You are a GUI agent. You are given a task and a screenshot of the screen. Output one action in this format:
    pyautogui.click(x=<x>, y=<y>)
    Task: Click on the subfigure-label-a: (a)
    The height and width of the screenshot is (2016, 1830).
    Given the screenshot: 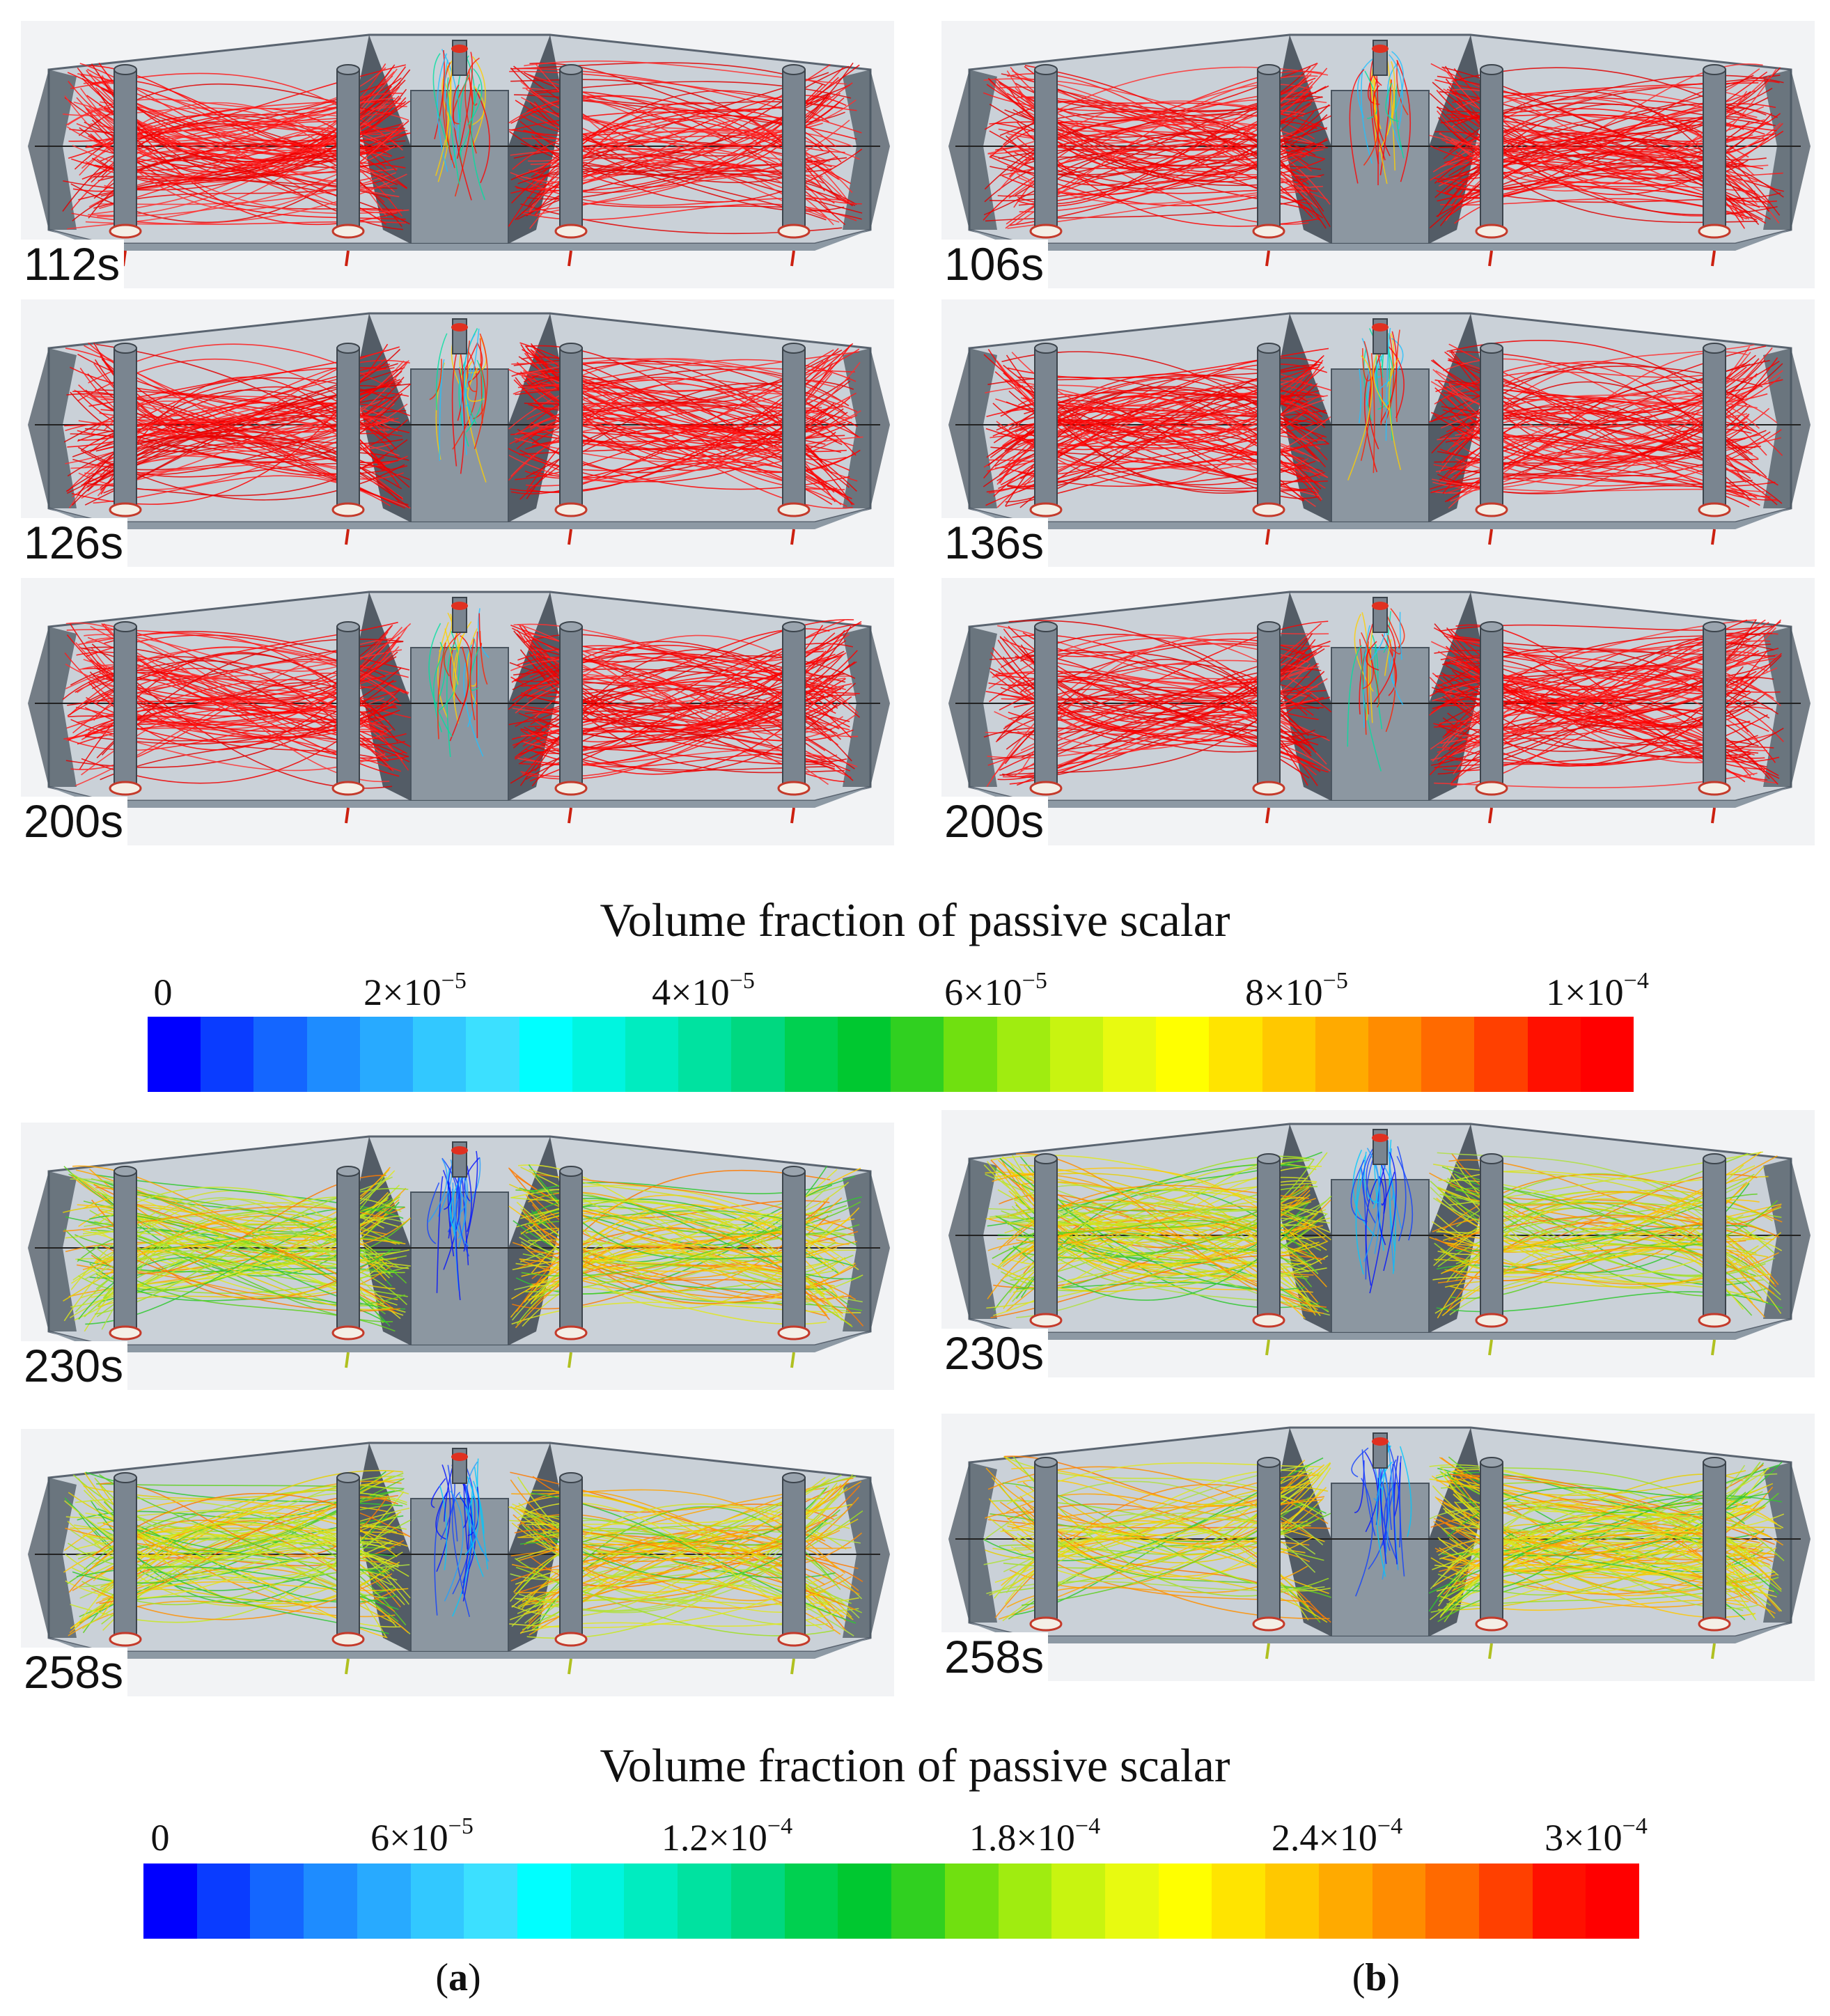 What is the action you would take?
    pyautogui.click(x=458, y=1977)
    